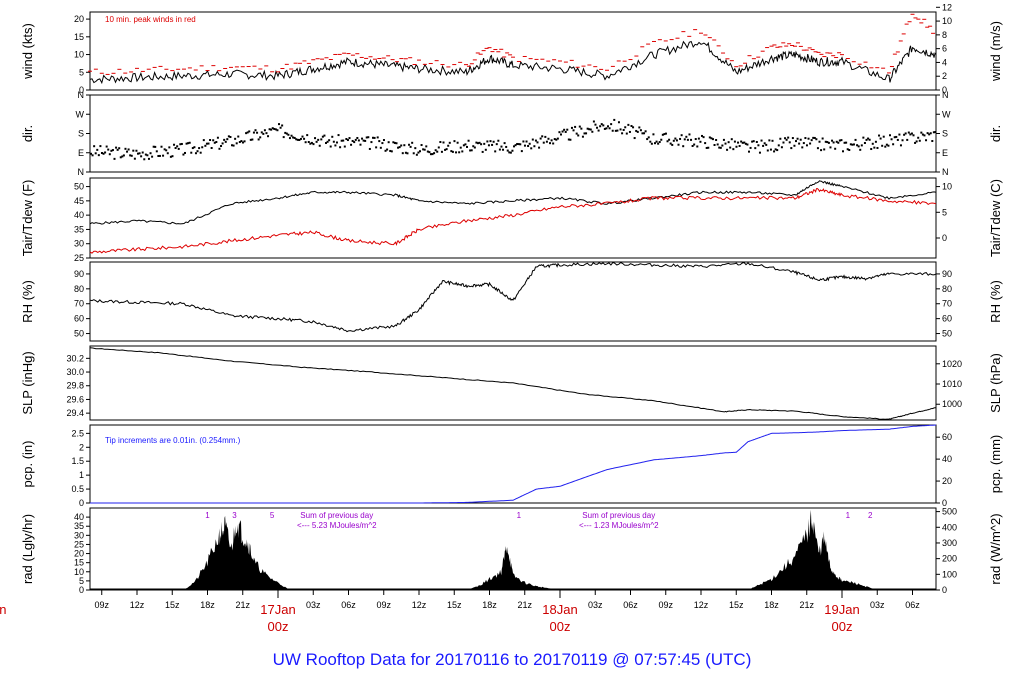  Describe the element at coordinates (560, 626) in the screenshot. I see `day-label-time: 00z` at that location.